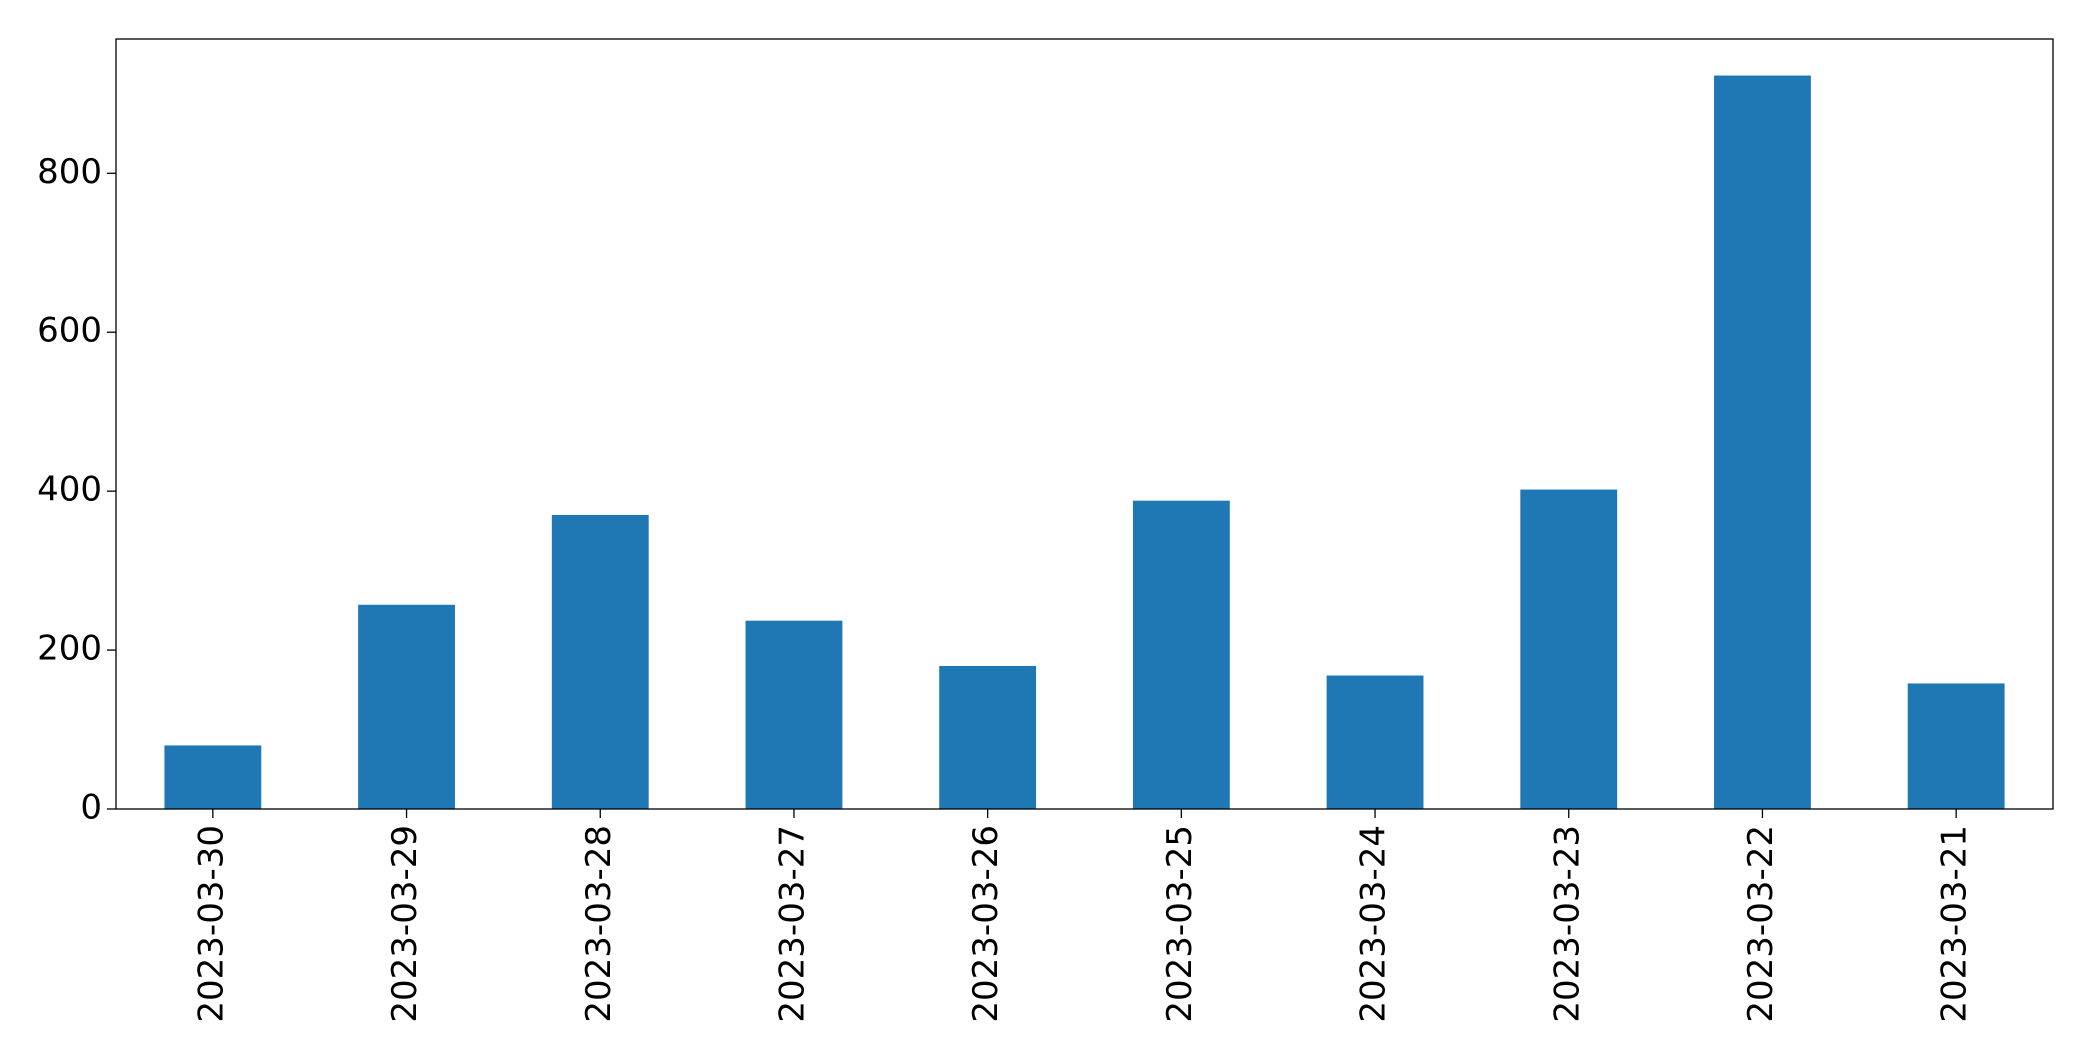 The height and width of the screenshot is (1061, 2093). What do you see at coordinates (211, 924) in the screenshot?
I see `x-tick-label: 2023-03-30` at bounding box center [211, 924].